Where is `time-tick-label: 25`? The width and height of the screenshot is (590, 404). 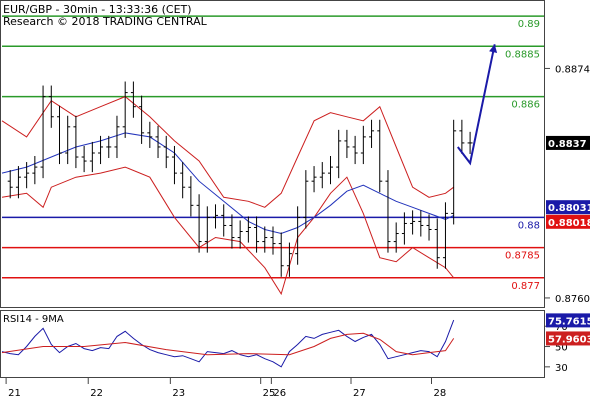 time-tick-label: 25 is located at coordinates (269, 393).